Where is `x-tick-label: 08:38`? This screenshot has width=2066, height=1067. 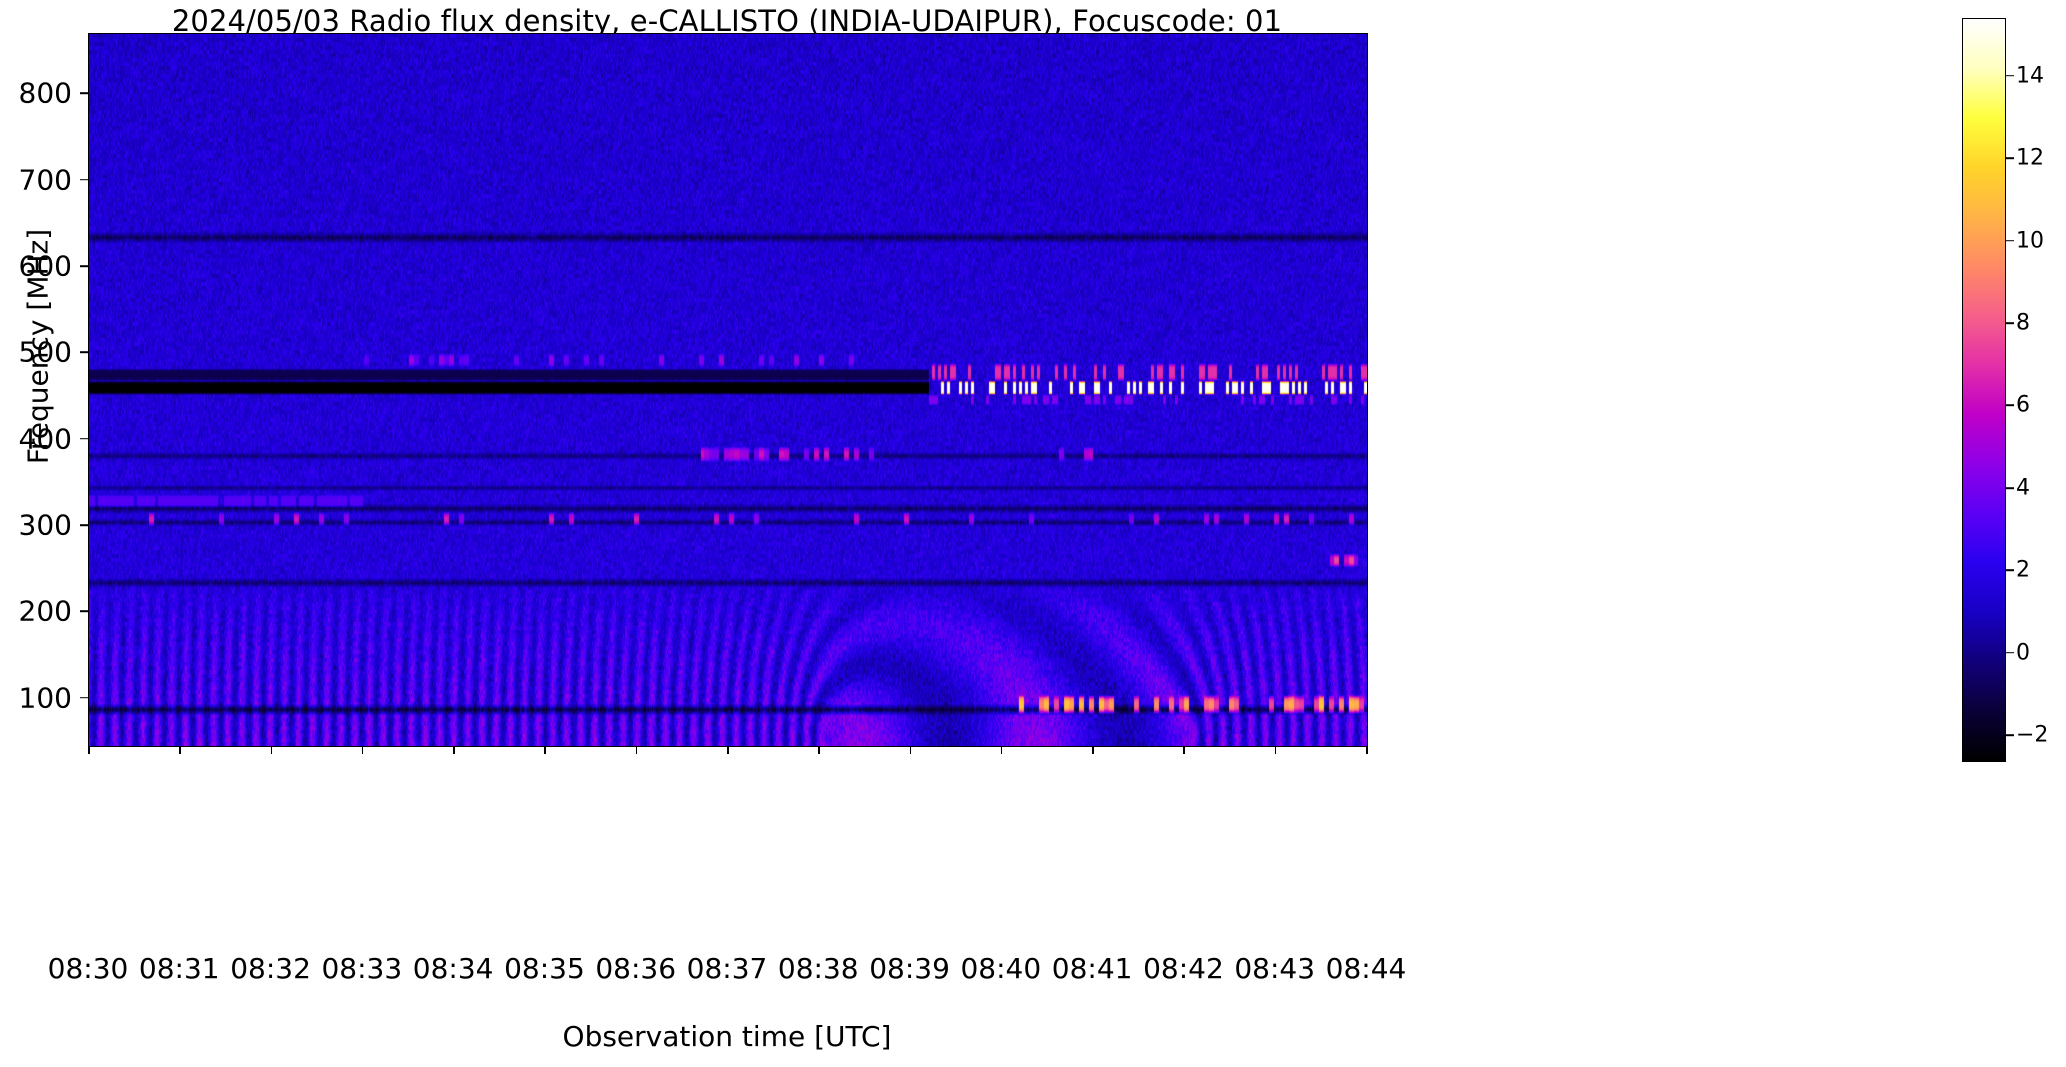
x-tick-label: 08:38 is located at coordinates (818, 968).